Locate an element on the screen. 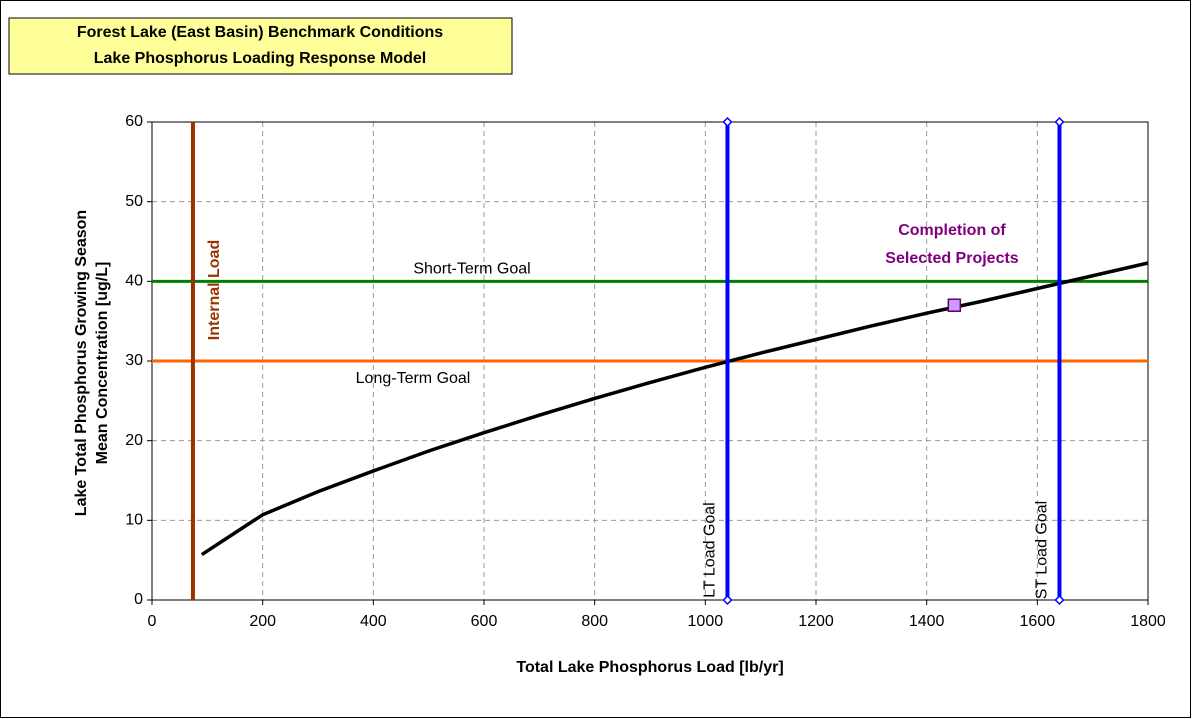 Image resolution: width=1192 pixels, height=719 pixels. reference-label: Long-Term Goal is located at coordinates (413, 378).